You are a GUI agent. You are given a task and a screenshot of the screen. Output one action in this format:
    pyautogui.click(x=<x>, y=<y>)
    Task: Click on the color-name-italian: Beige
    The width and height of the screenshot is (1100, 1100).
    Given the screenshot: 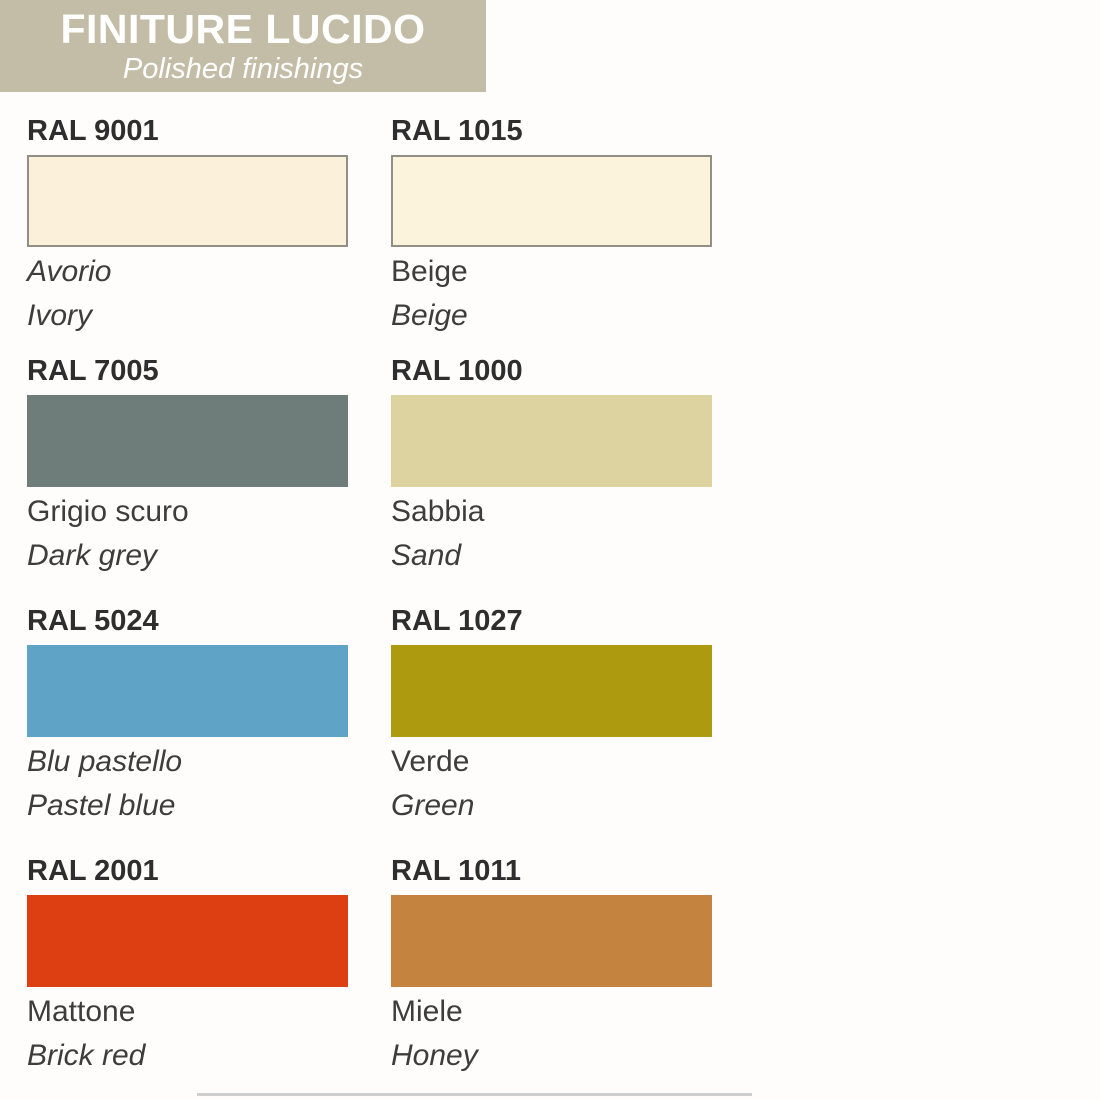 What is the action you would take?
    pyautogui.click(x=429, y=271)
    